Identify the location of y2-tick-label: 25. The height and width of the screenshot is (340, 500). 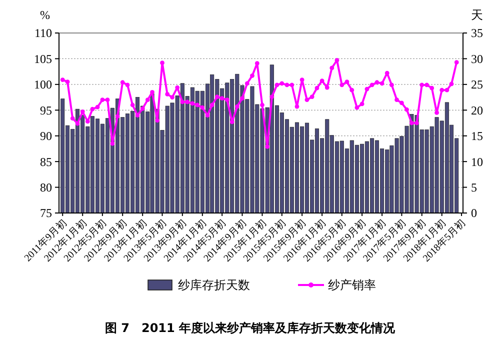
(477, 85).